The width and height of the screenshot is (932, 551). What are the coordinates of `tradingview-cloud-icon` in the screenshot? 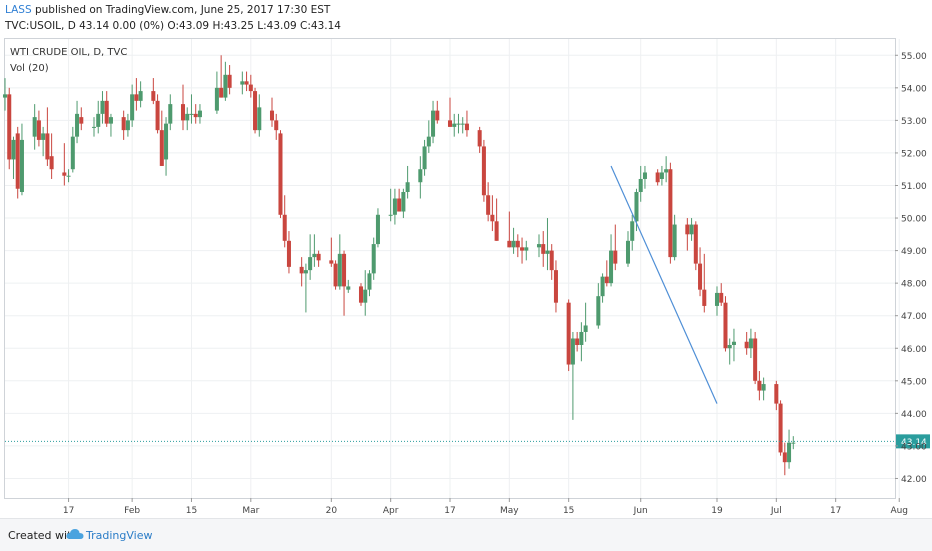 It's located at (75, 534).